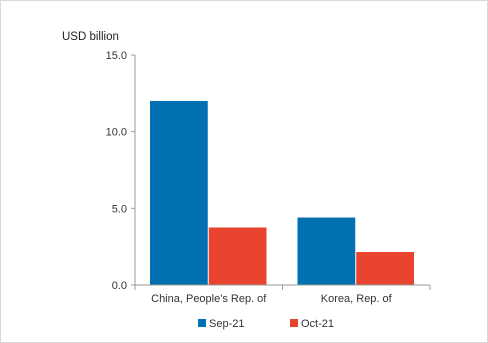 The height and width of the screenshot is (343, 488). What do you see at coordinates (90, 37) in the screenshot?
I see `y-axis-unit-label: USD billion` at bounding box center [90, 37].